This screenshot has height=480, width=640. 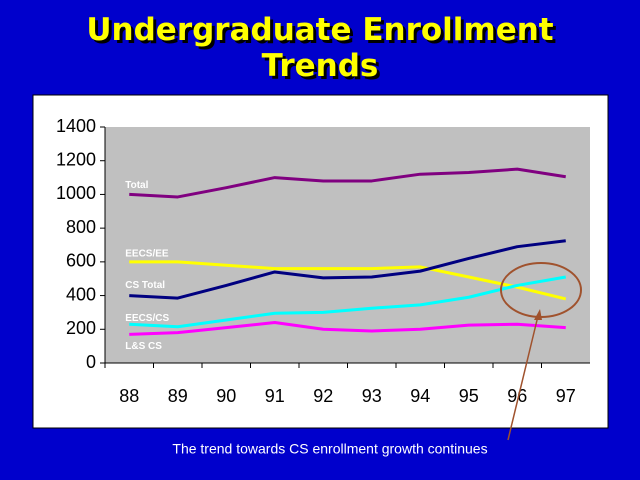 What do you see at coordinates (76, 159) in the screenshot?
I see `y-tick-label: 1200` at bounding box center [76, 159].